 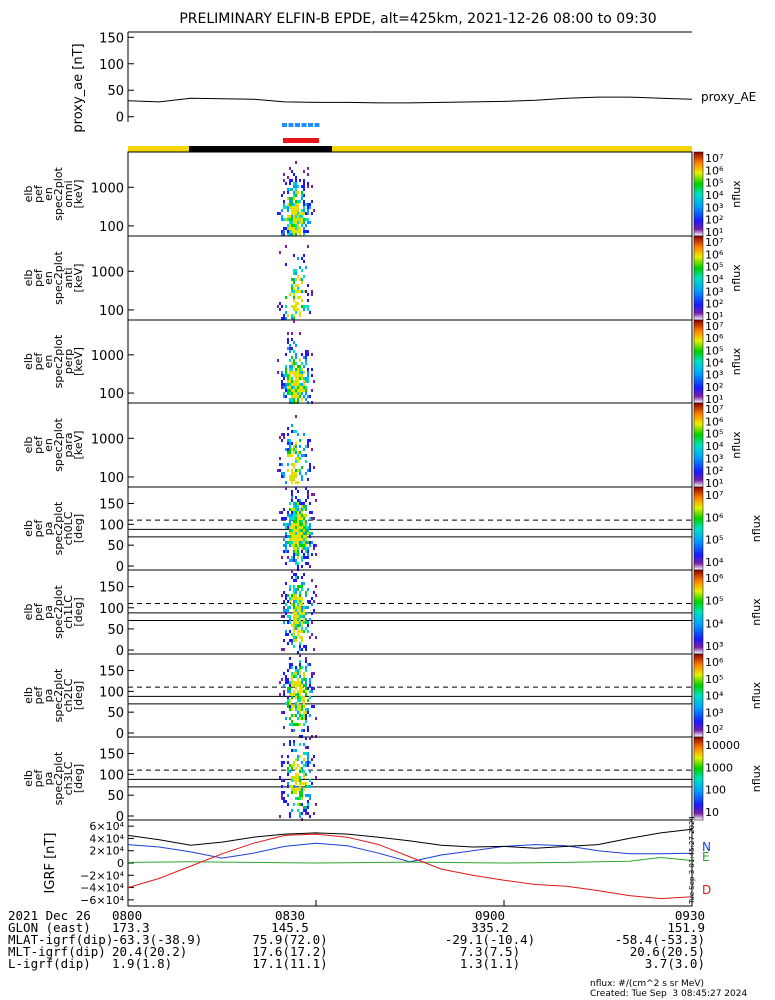 I want to click on pa-ytick-label: 100, so click(x=111, y=692).